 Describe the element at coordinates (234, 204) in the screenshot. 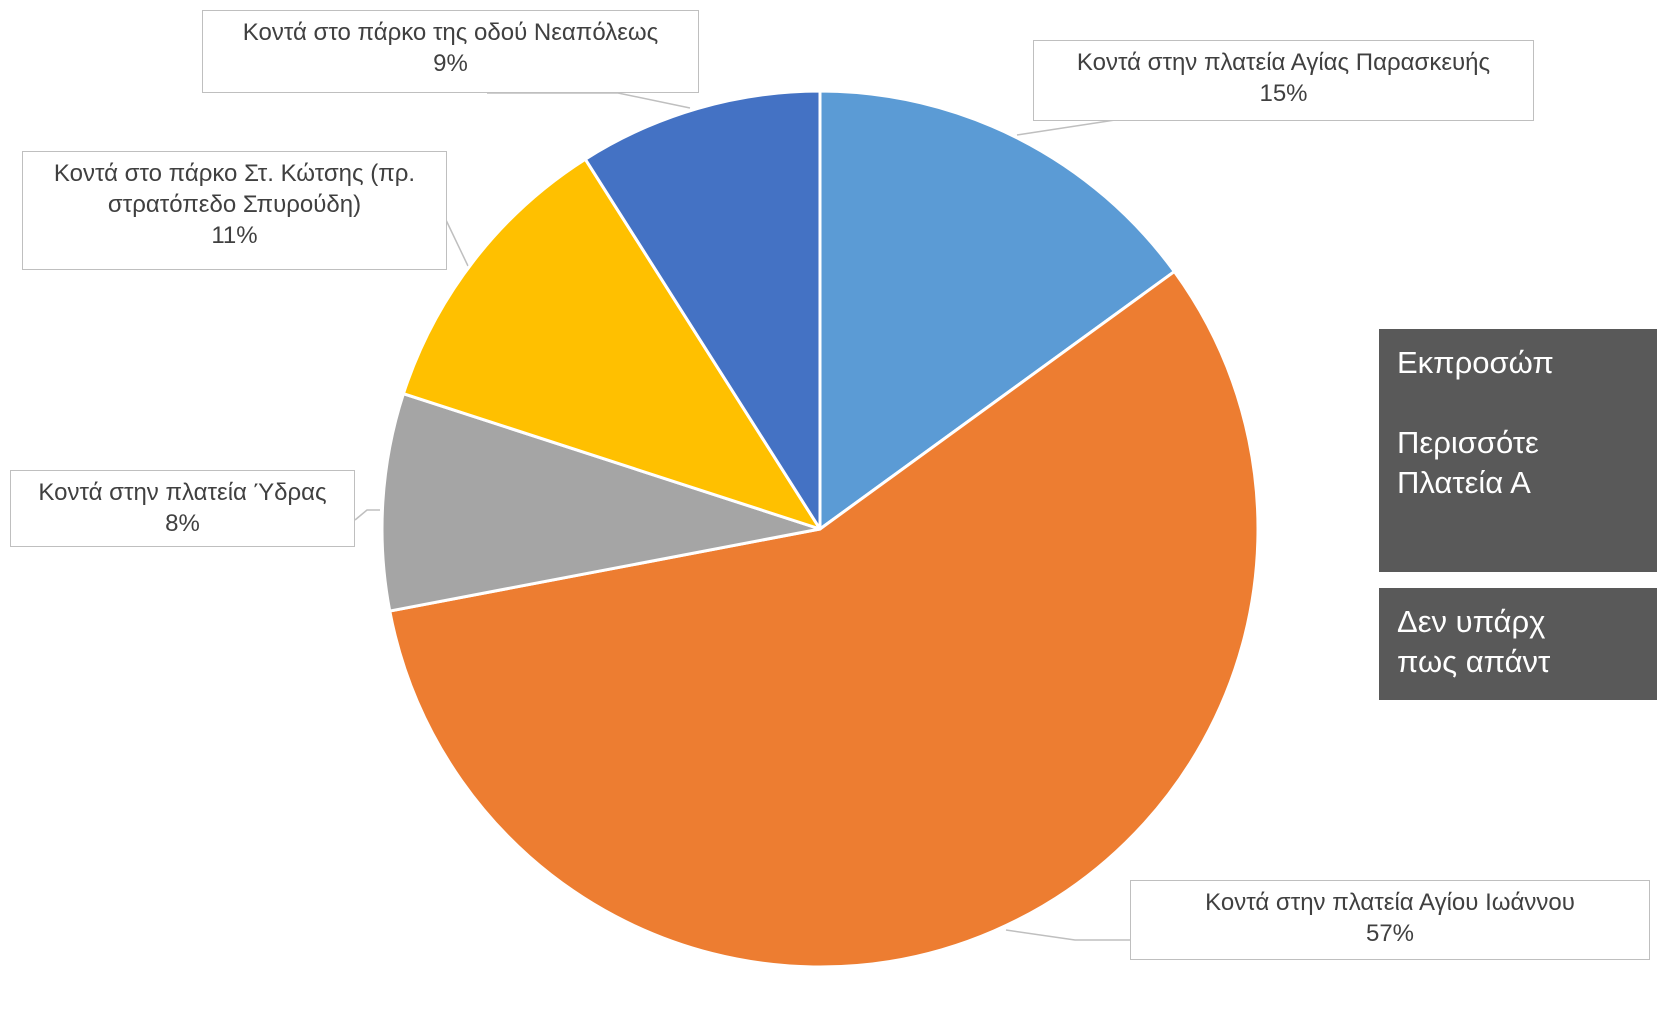

I see `data-label-category-line-2: στρατόπεδο Σπυρούδη)` at that location.